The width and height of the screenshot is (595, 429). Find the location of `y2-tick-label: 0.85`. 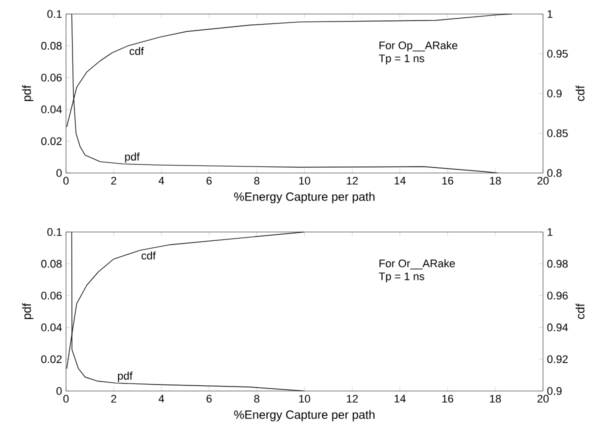

y2-tick-label: 0.85 is located at coordinates (557, 133).